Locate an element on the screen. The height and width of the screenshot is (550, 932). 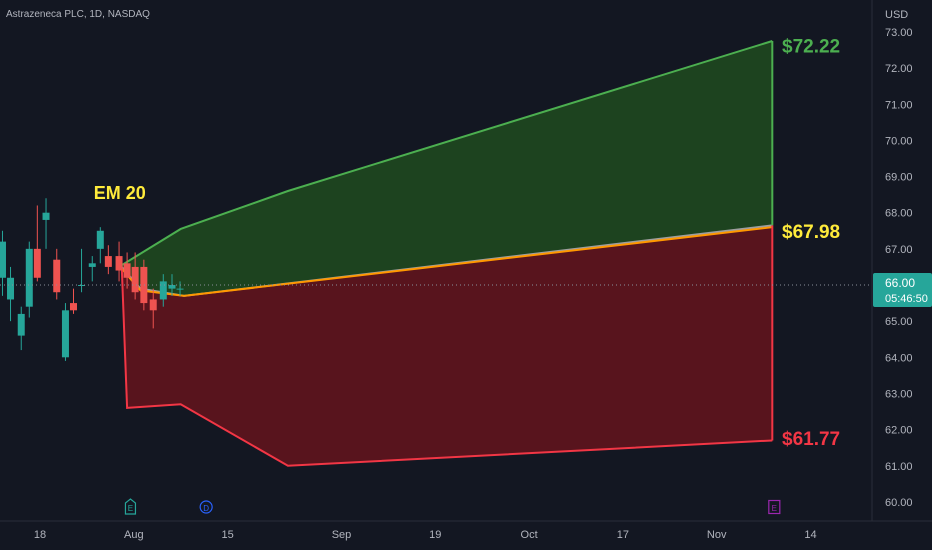
dividend-marker-shape is located at coordinates (206, 507).